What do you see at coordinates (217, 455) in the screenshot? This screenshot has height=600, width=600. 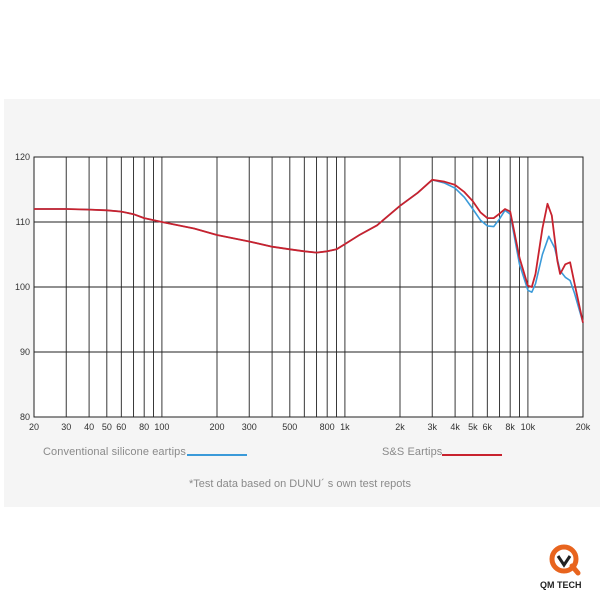 I see `legend-conventional-swatch` at bounding box center [217, 455].